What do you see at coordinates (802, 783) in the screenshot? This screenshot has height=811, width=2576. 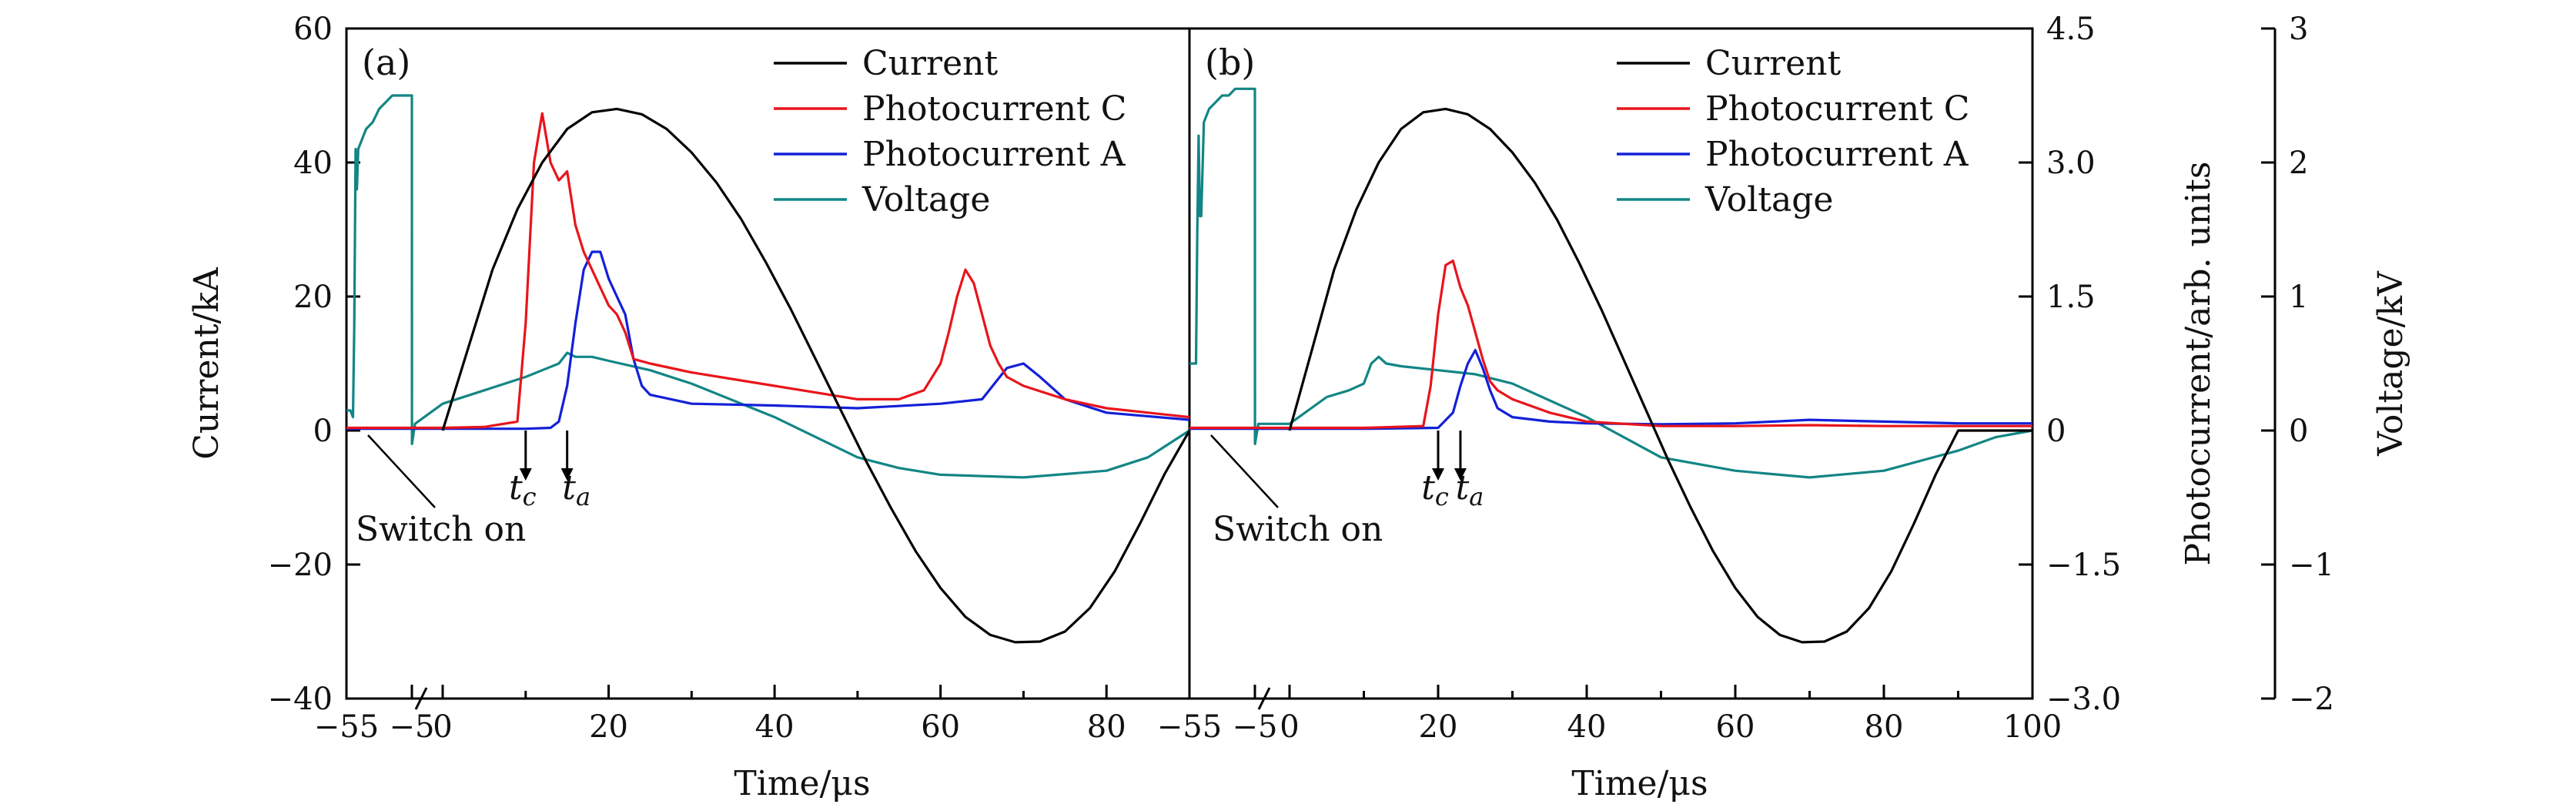 I see `x-axis-title-a: Time/μs` at bounding box center [802, 783].